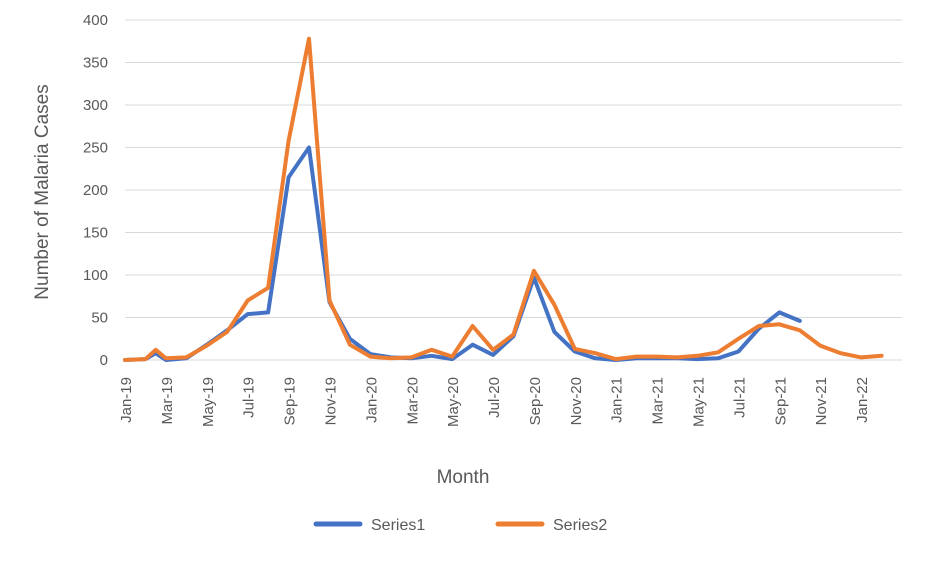 The height and width of the screenshot is (563, 928). Describe the element at coordinates (95, 105) in the screenshot. I see `y-tick-label: 300` at that location.